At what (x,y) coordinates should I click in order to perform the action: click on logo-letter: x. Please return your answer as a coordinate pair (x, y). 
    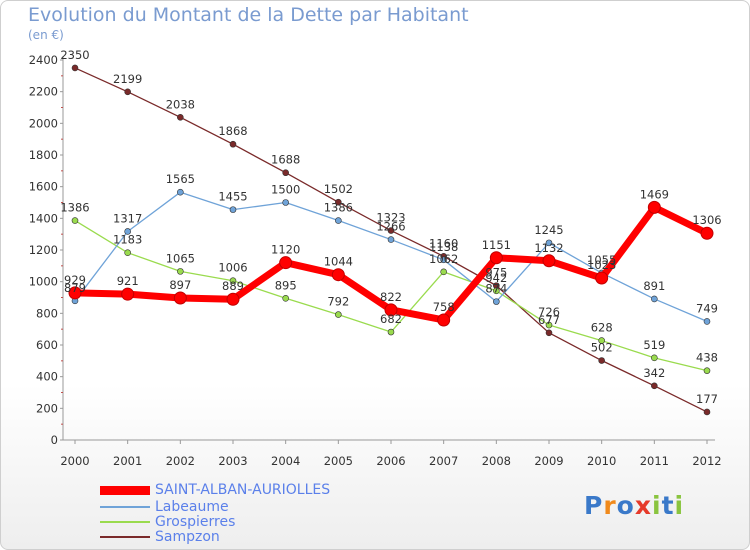
    Looking at the image, I should click on (643, 505).